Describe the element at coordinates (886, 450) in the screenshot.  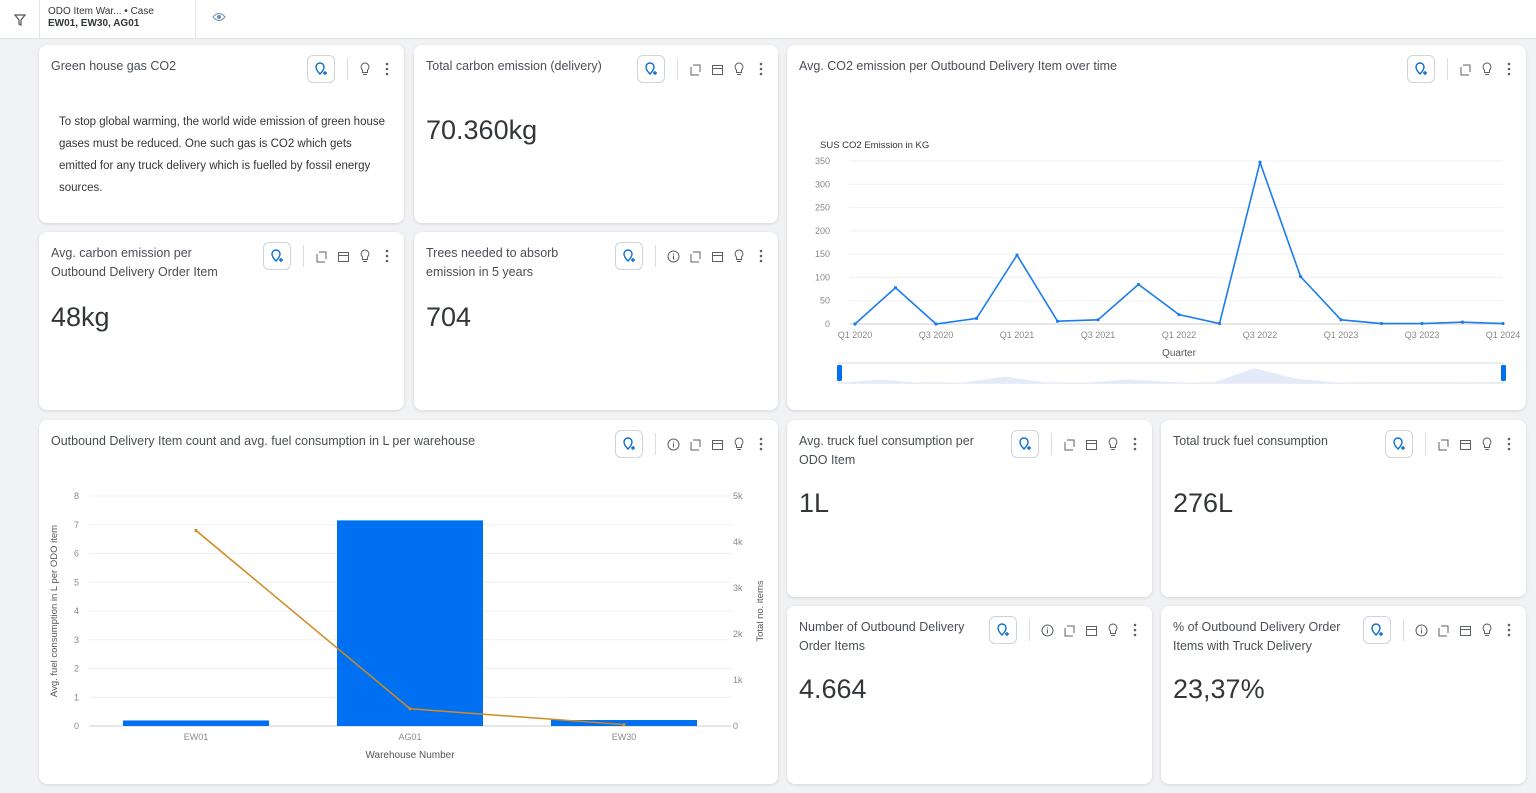
I see `card-title: Avg. truck fuel consumption per ODO Item` at that location.